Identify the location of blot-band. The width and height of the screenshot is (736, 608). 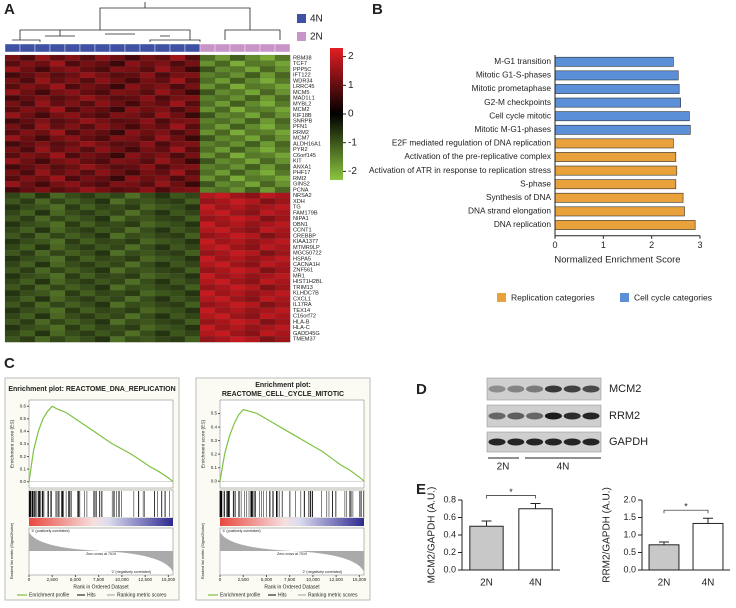
(572, 416).